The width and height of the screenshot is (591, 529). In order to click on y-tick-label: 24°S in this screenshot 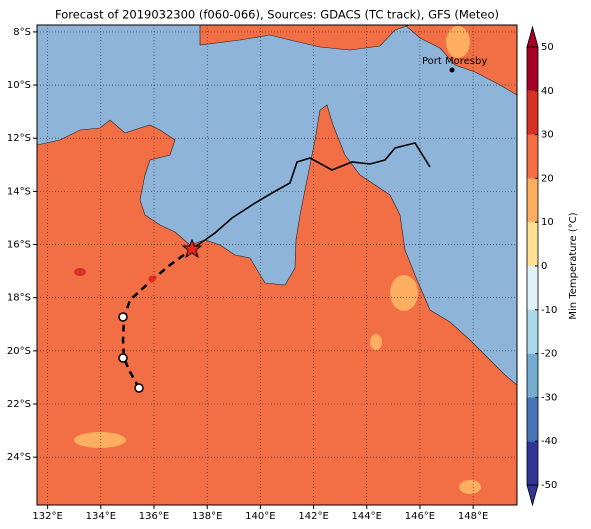, I will do `click(19, 457)`.